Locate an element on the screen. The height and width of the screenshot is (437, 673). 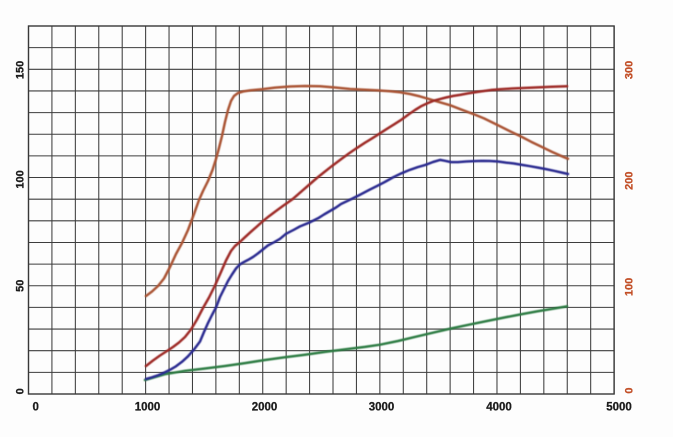
svg-text: 200 is located at coordinates (630, 181).